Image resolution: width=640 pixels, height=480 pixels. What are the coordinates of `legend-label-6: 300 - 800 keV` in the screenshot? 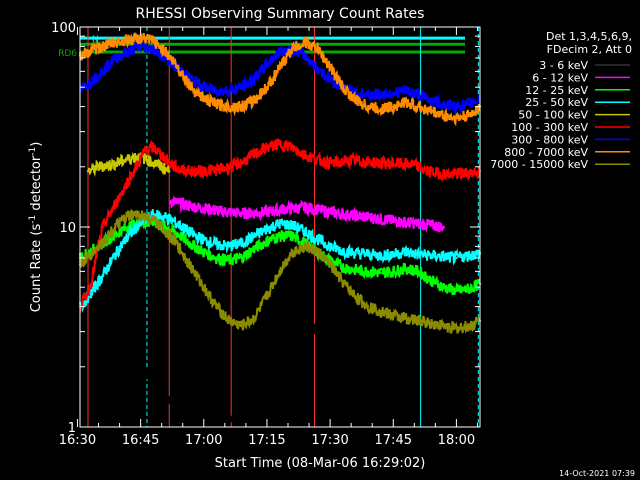 It's located at (549, 139).